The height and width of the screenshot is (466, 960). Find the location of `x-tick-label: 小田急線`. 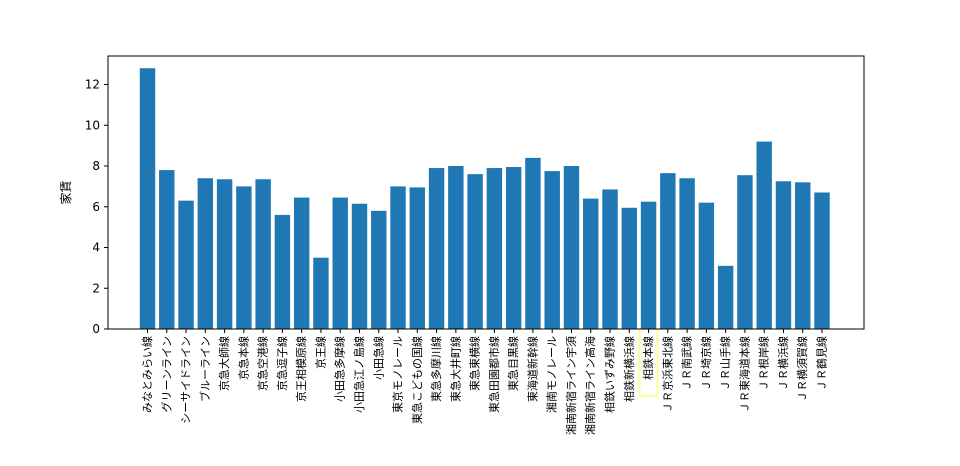

x-tick-label: 小田急線 is located at coordinates (378, 358).